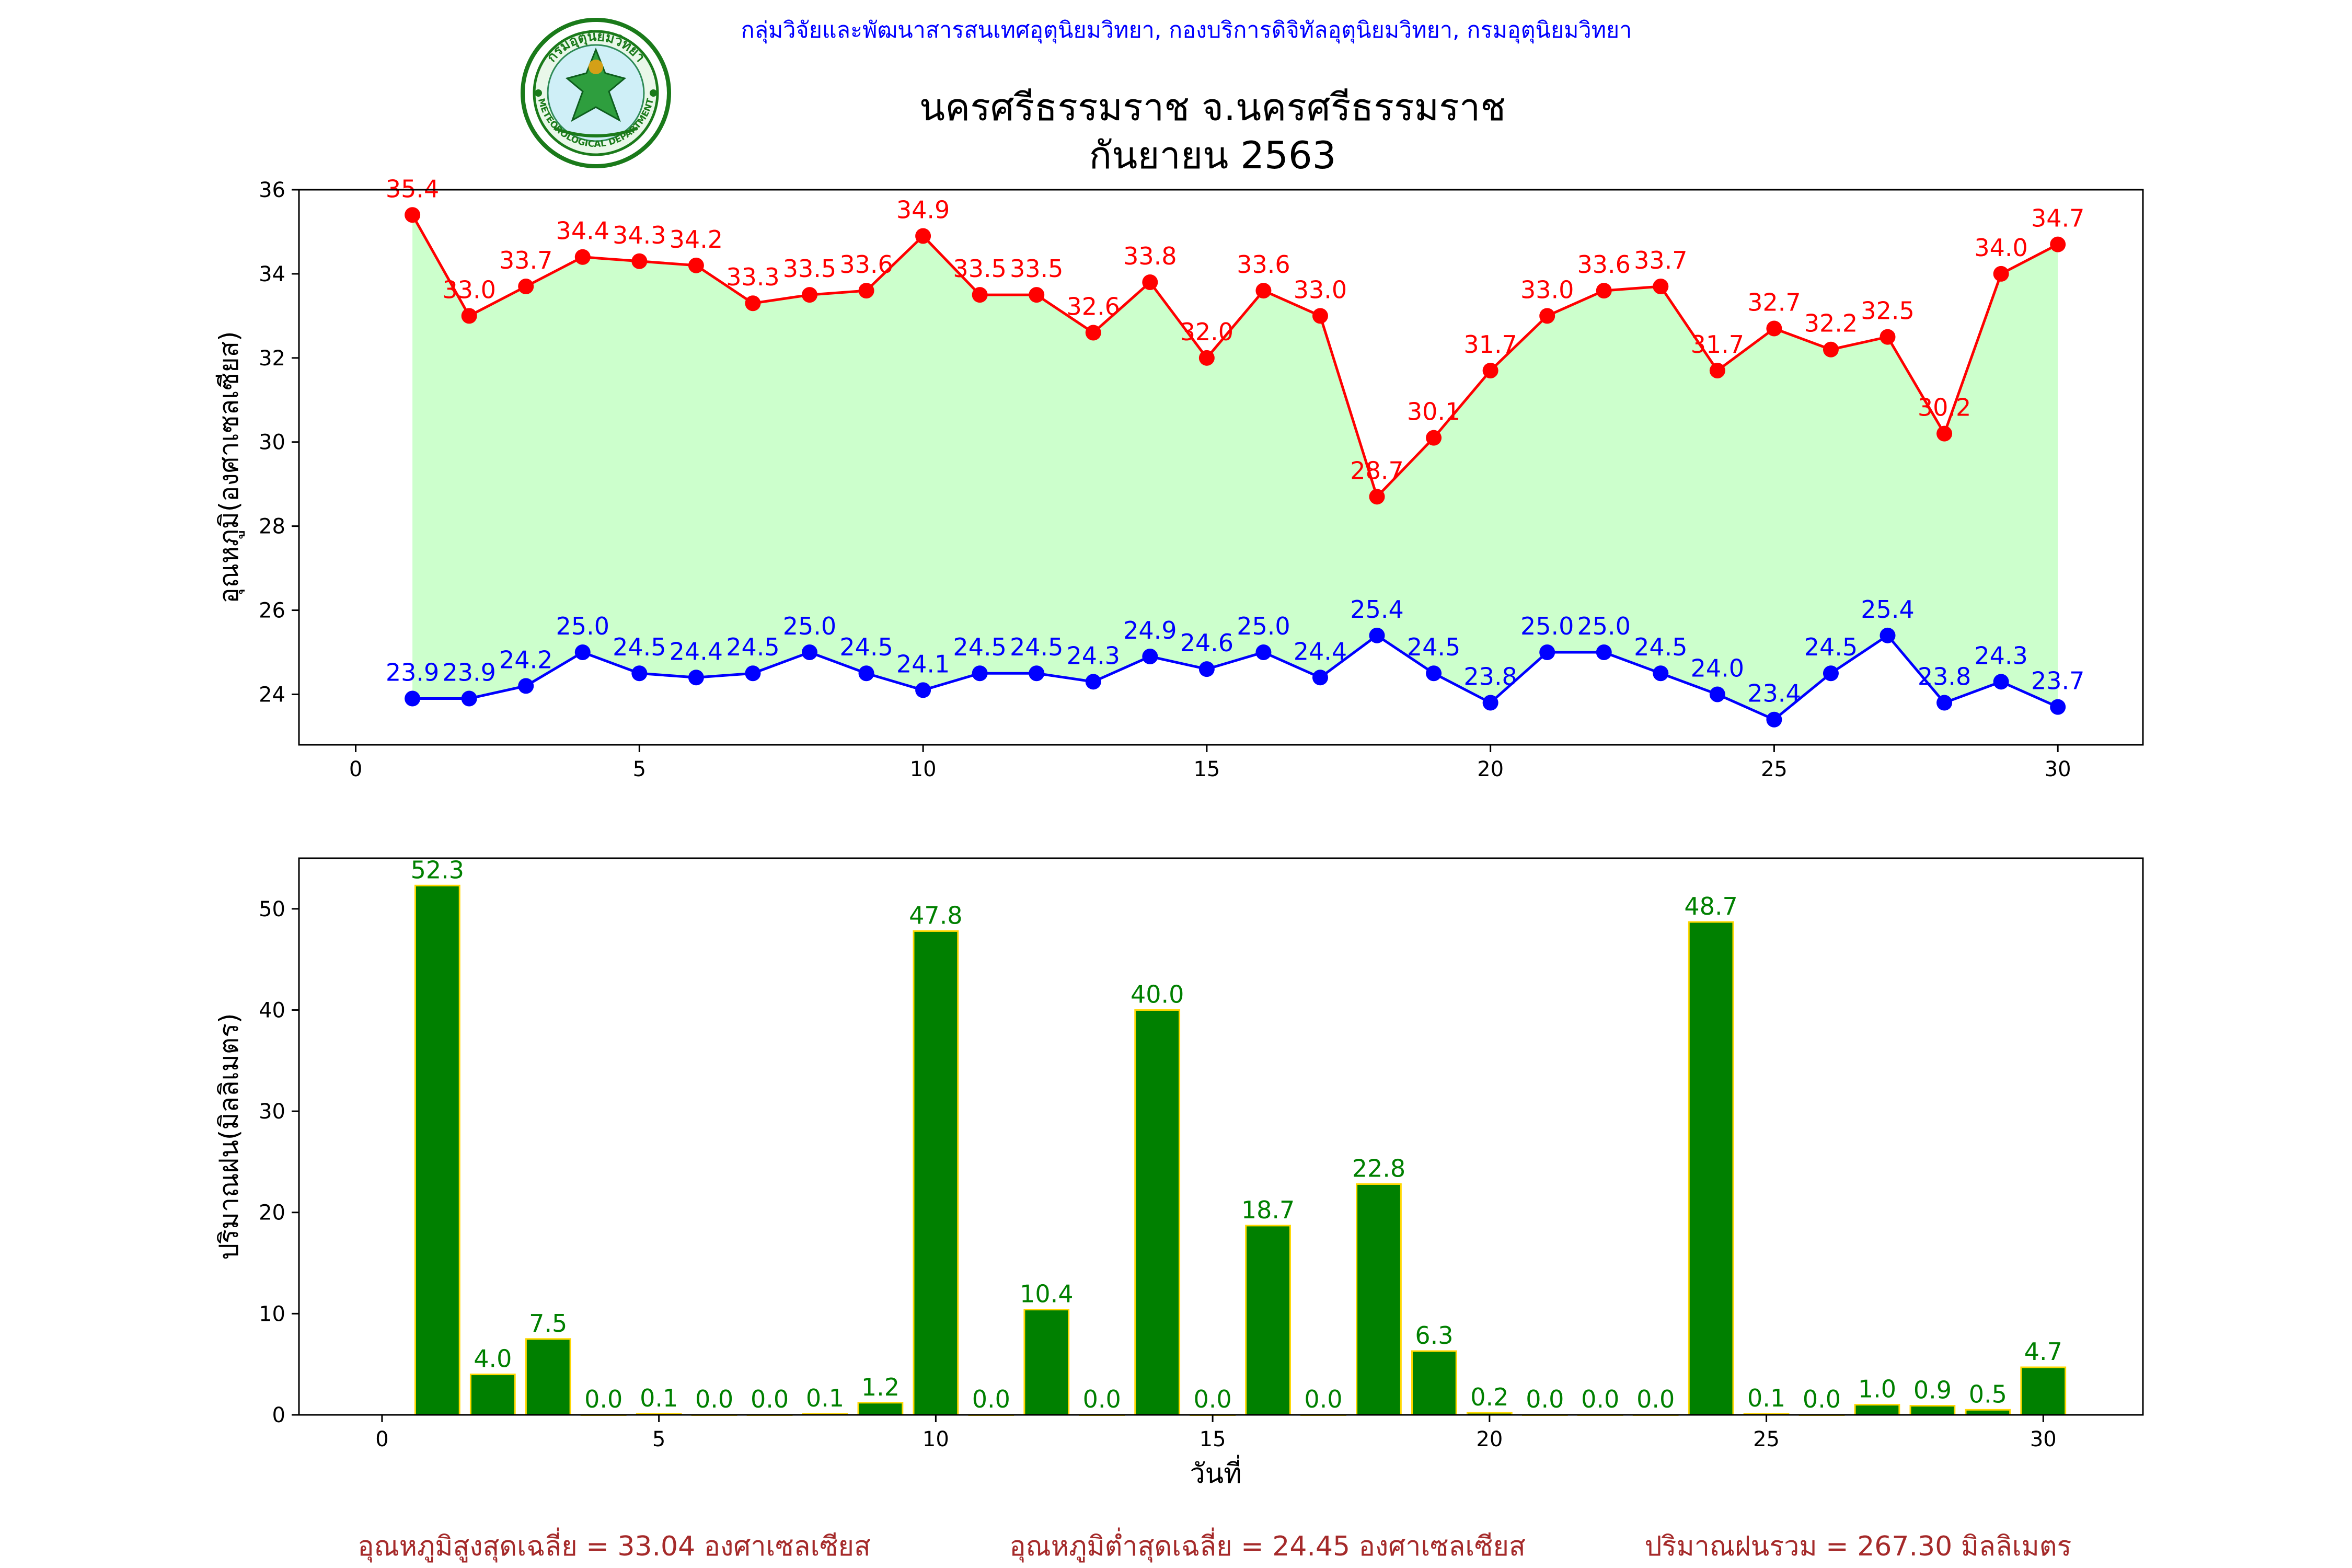  What do you see at coordinates (582, 231) in the screenshot?
I see `max-temperature-label: 34.4` at bounding box center [582, 231].